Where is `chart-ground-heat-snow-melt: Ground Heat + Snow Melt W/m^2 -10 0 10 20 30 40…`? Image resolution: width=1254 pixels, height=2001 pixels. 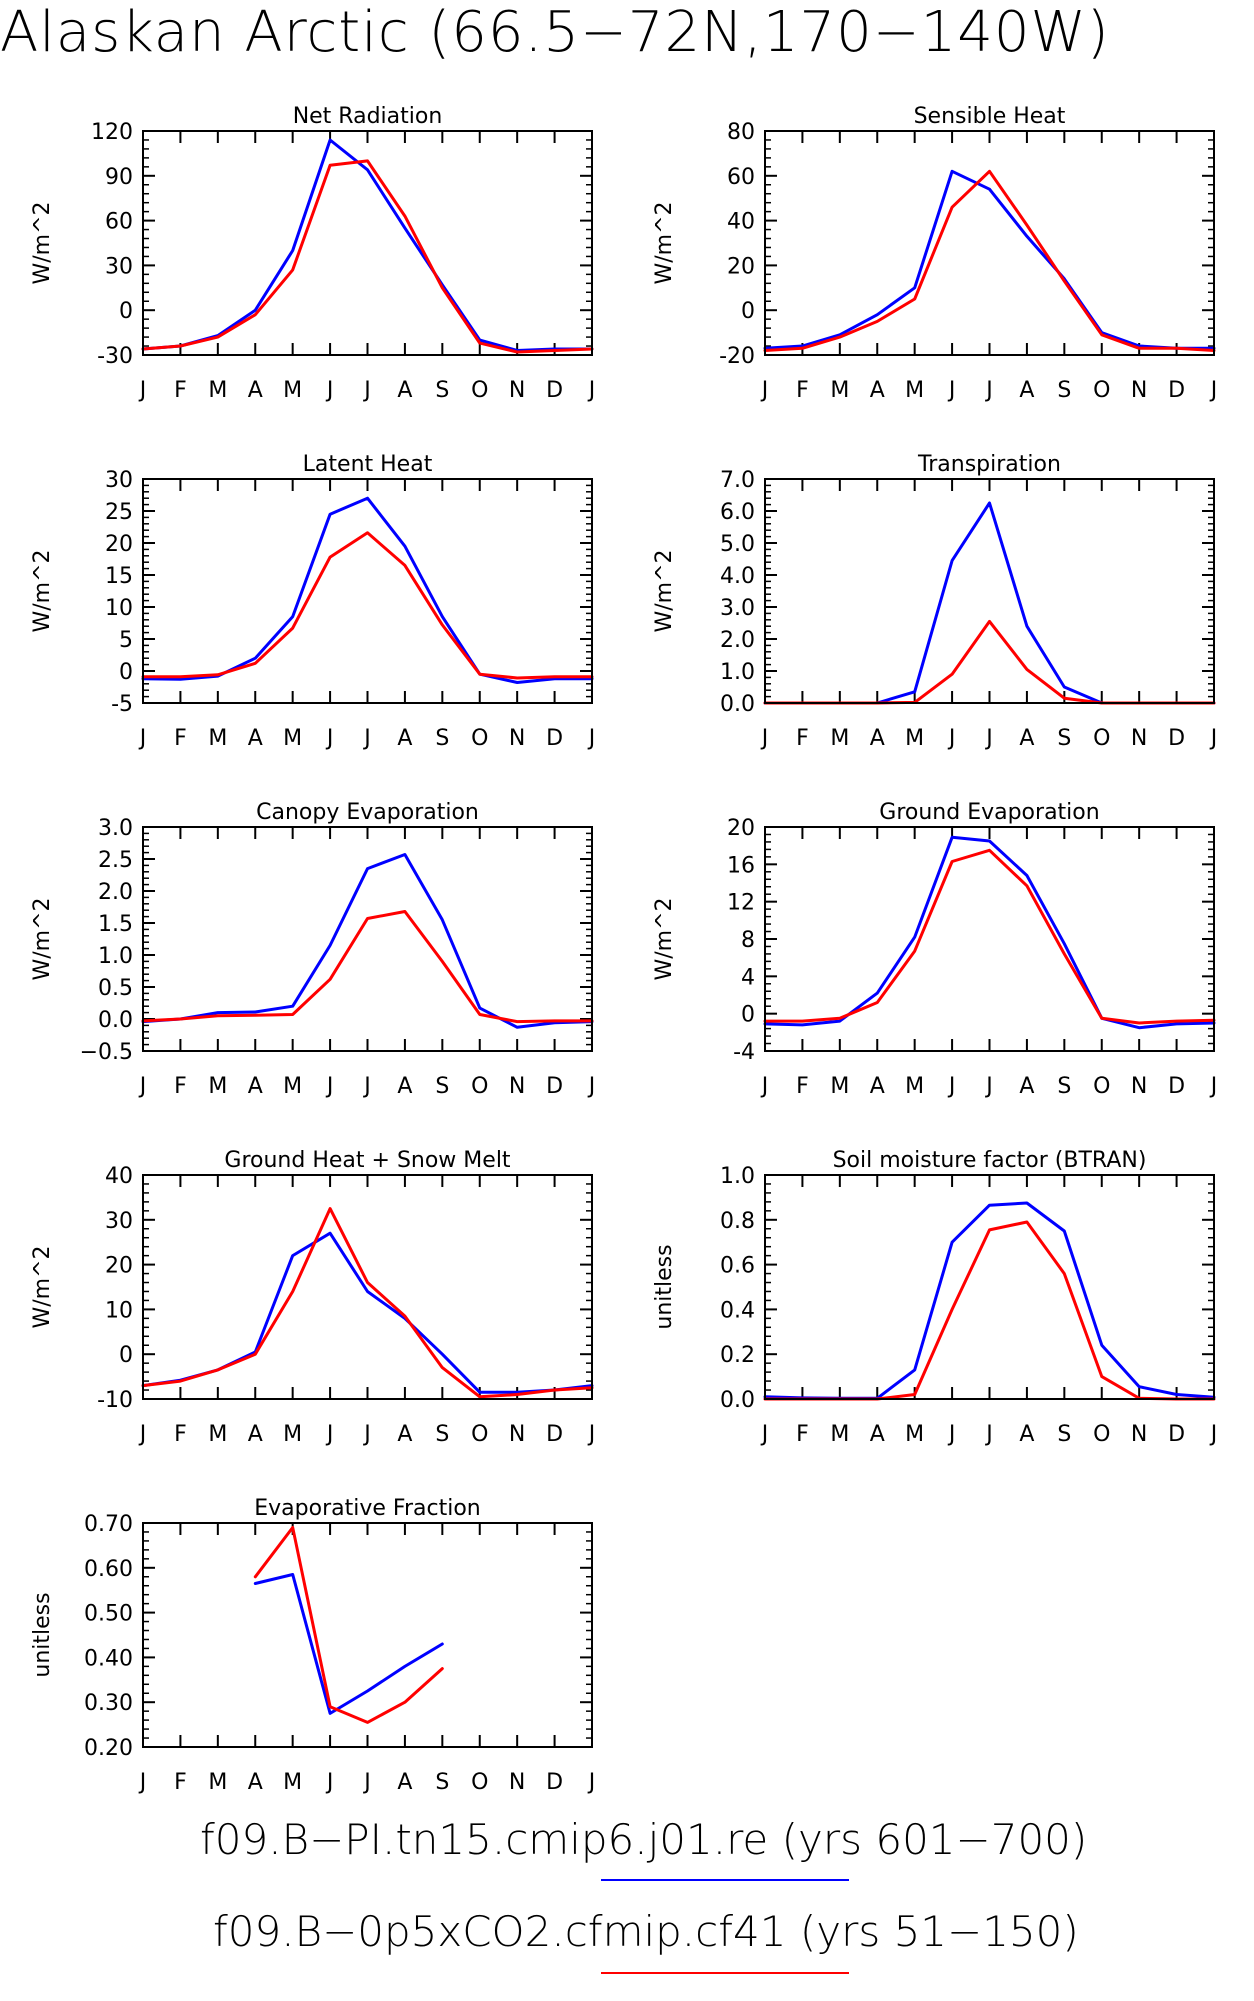
chart-ground-heat-snow-melt: Ground Heat + Snow Melt W/m^2 -10 0 10 20 30 40… is located at coordinates (312, 1297).